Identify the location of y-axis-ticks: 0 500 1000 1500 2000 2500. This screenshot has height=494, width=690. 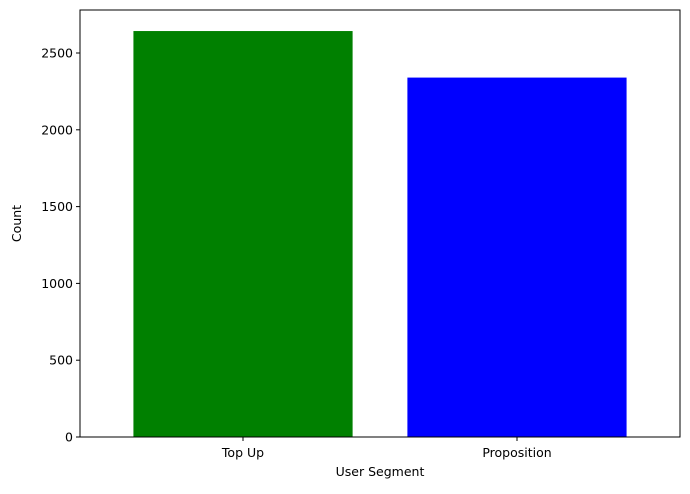
(60, 245).